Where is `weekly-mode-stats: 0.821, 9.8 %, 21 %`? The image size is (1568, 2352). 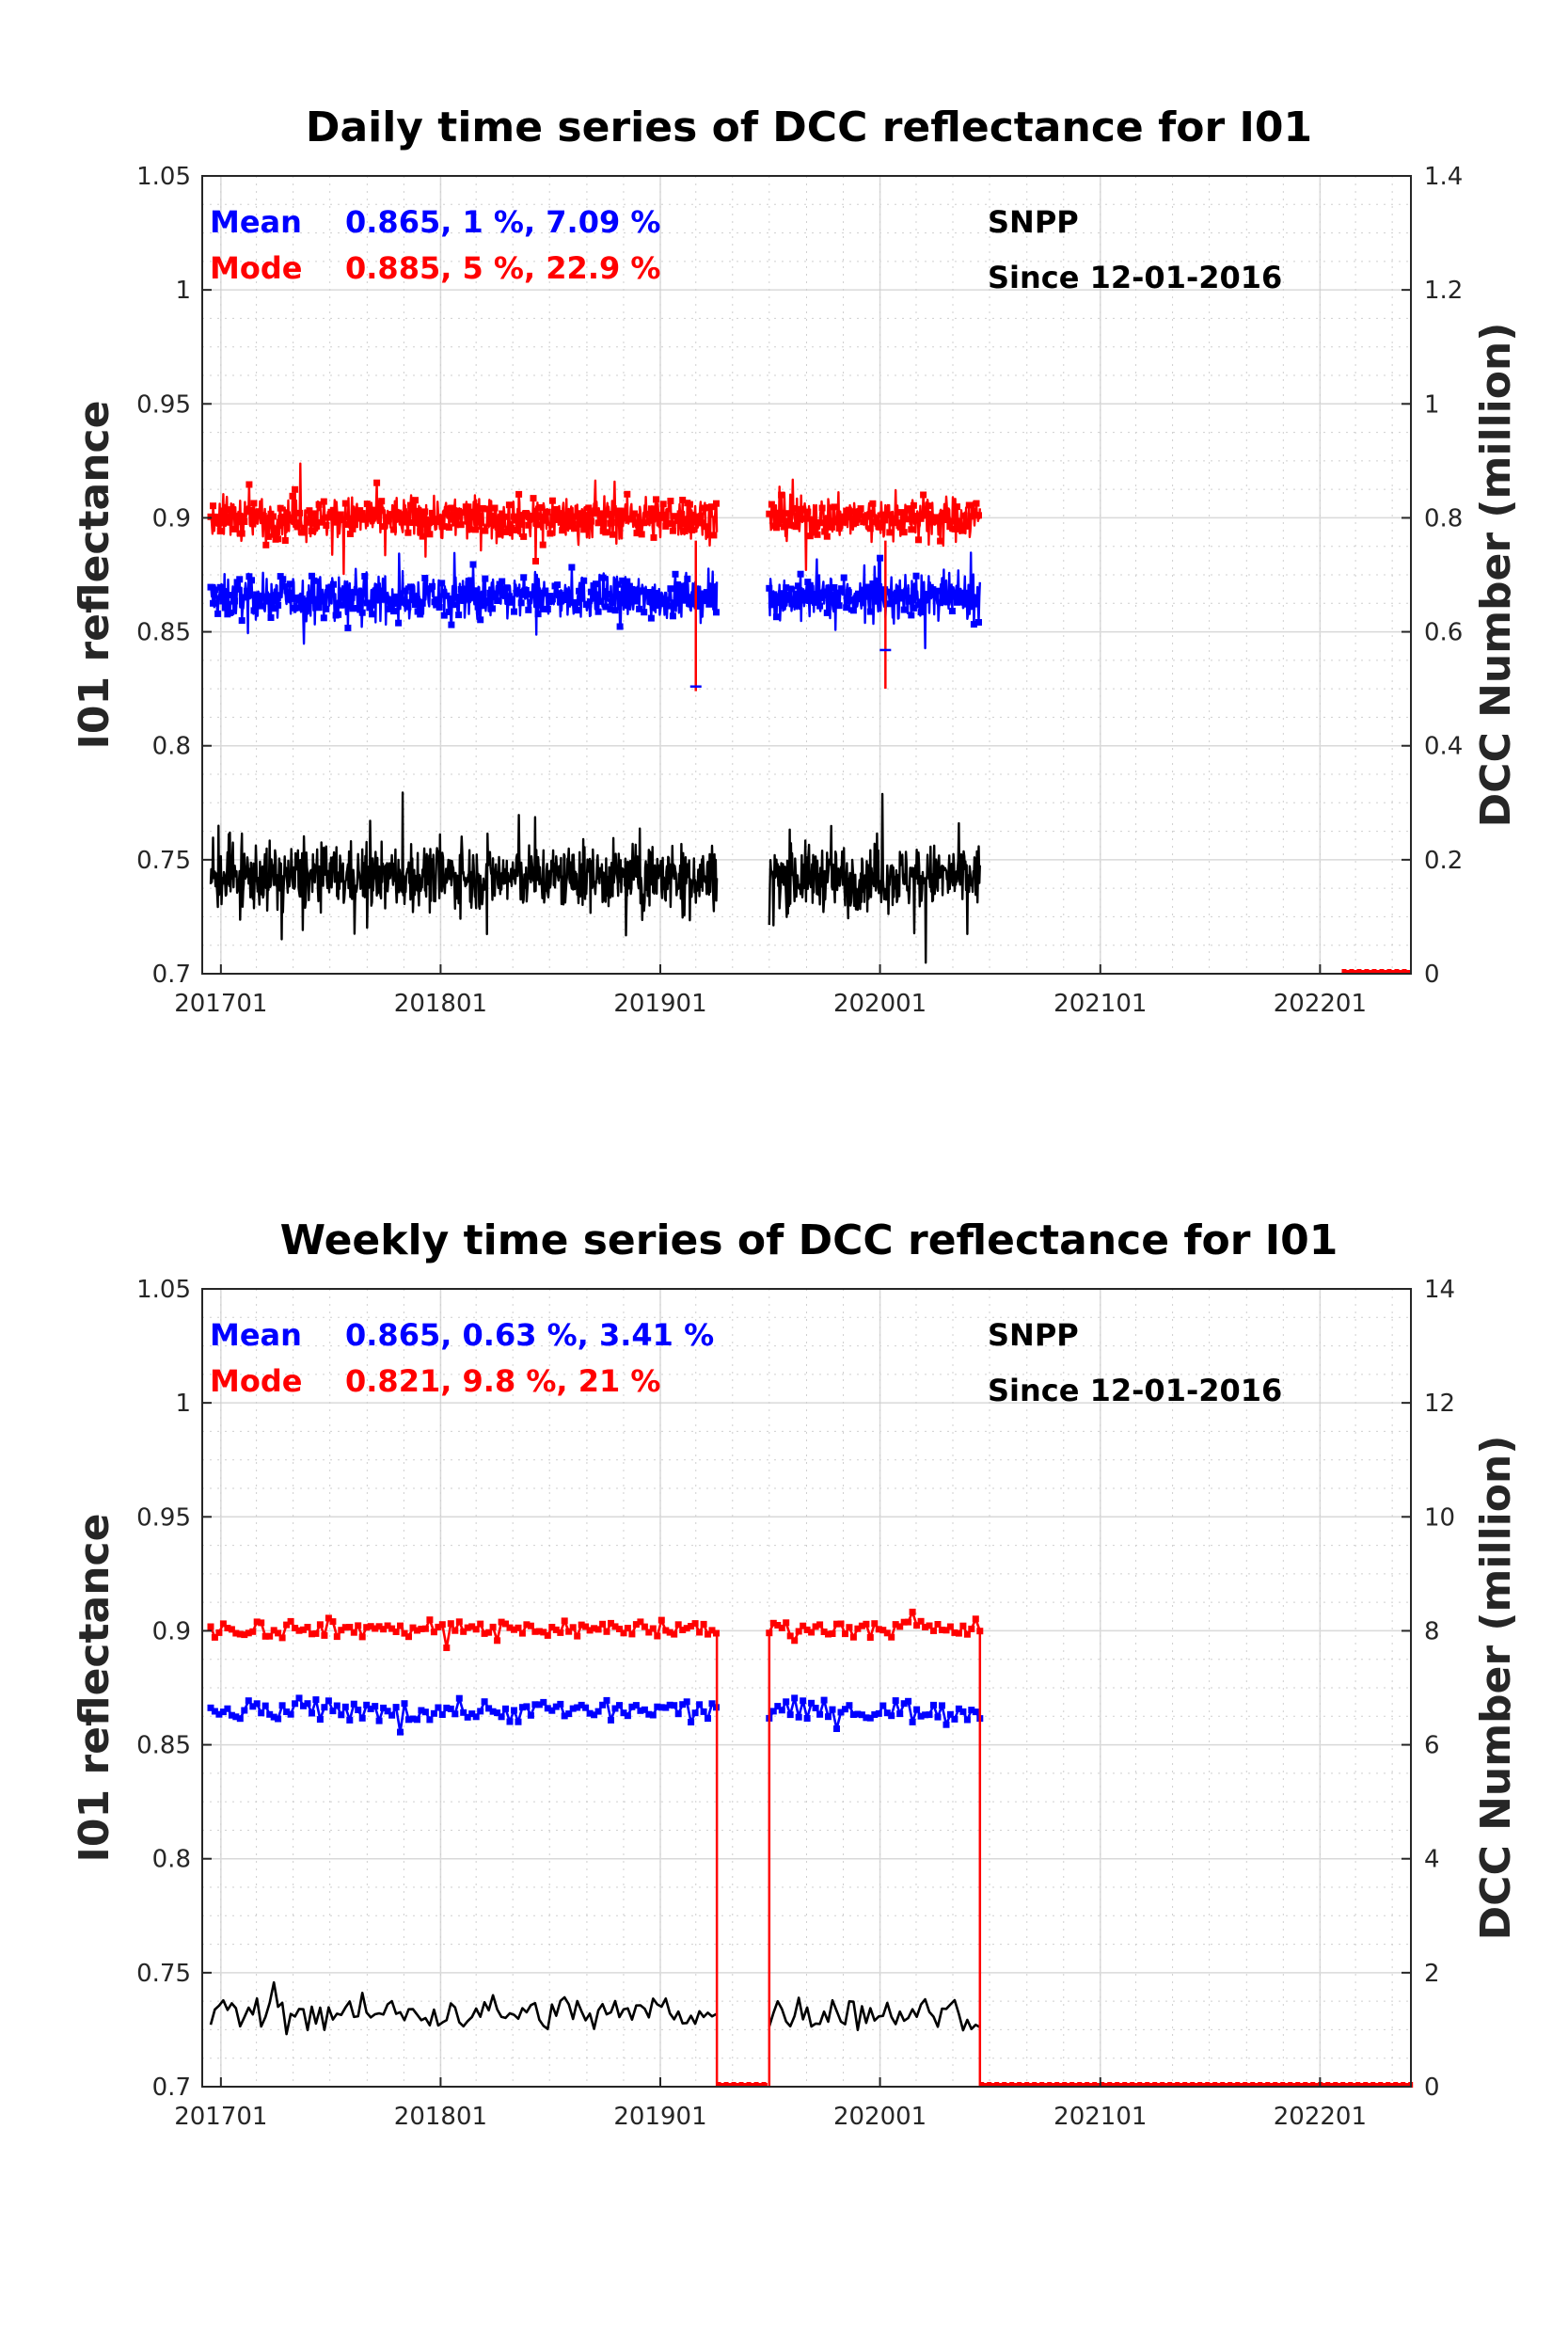
weekly-mode-stats: 0.821, 9.8 %, 21 % is located at coordinates (502, 1381).